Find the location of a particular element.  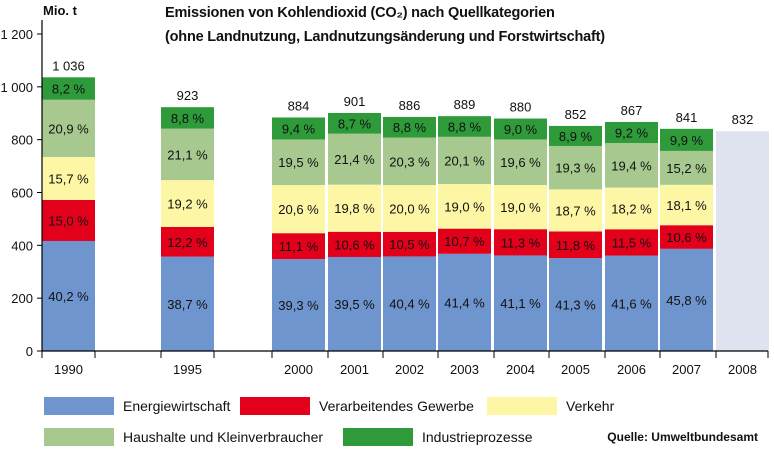

legend-verkehr: Verkehr is located at coordinates (550, 406).